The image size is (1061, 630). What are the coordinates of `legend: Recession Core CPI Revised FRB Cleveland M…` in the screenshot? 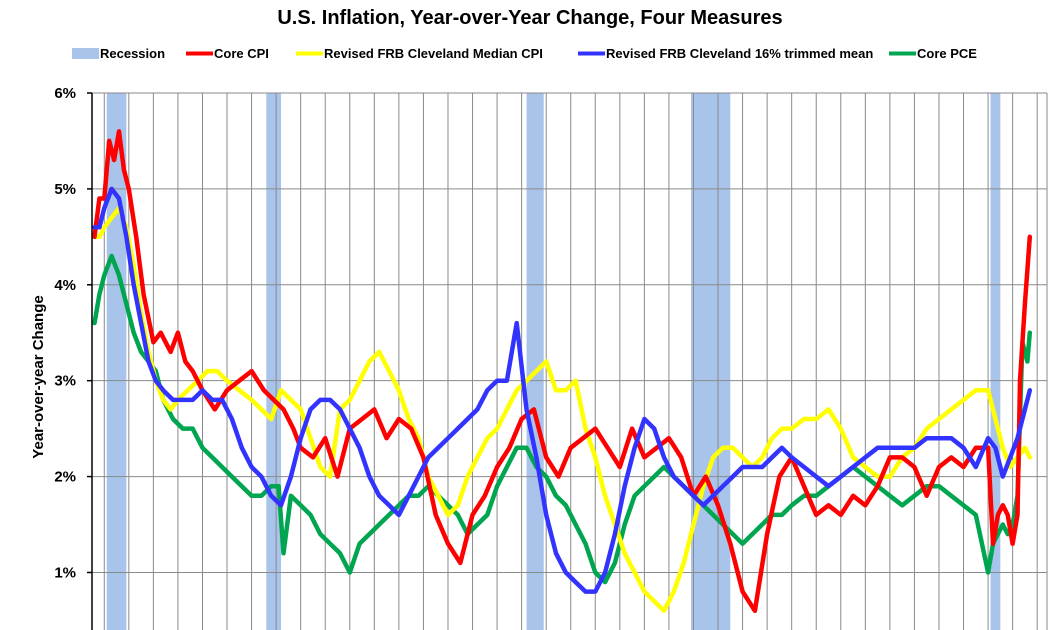 It's located at (524, 53).